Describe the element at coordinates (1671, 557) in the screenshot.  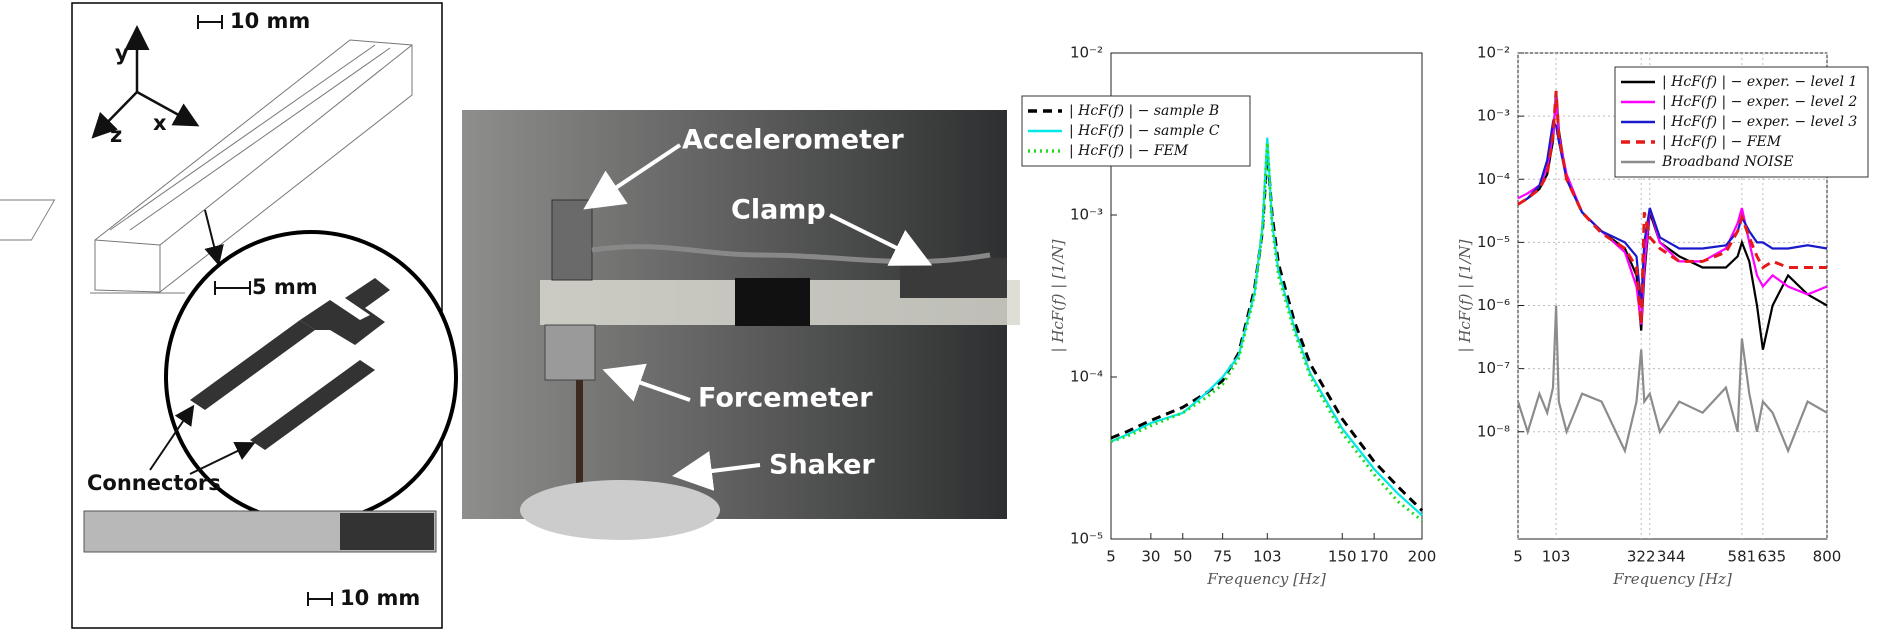
I see `x-tick-label: 344` at that location.